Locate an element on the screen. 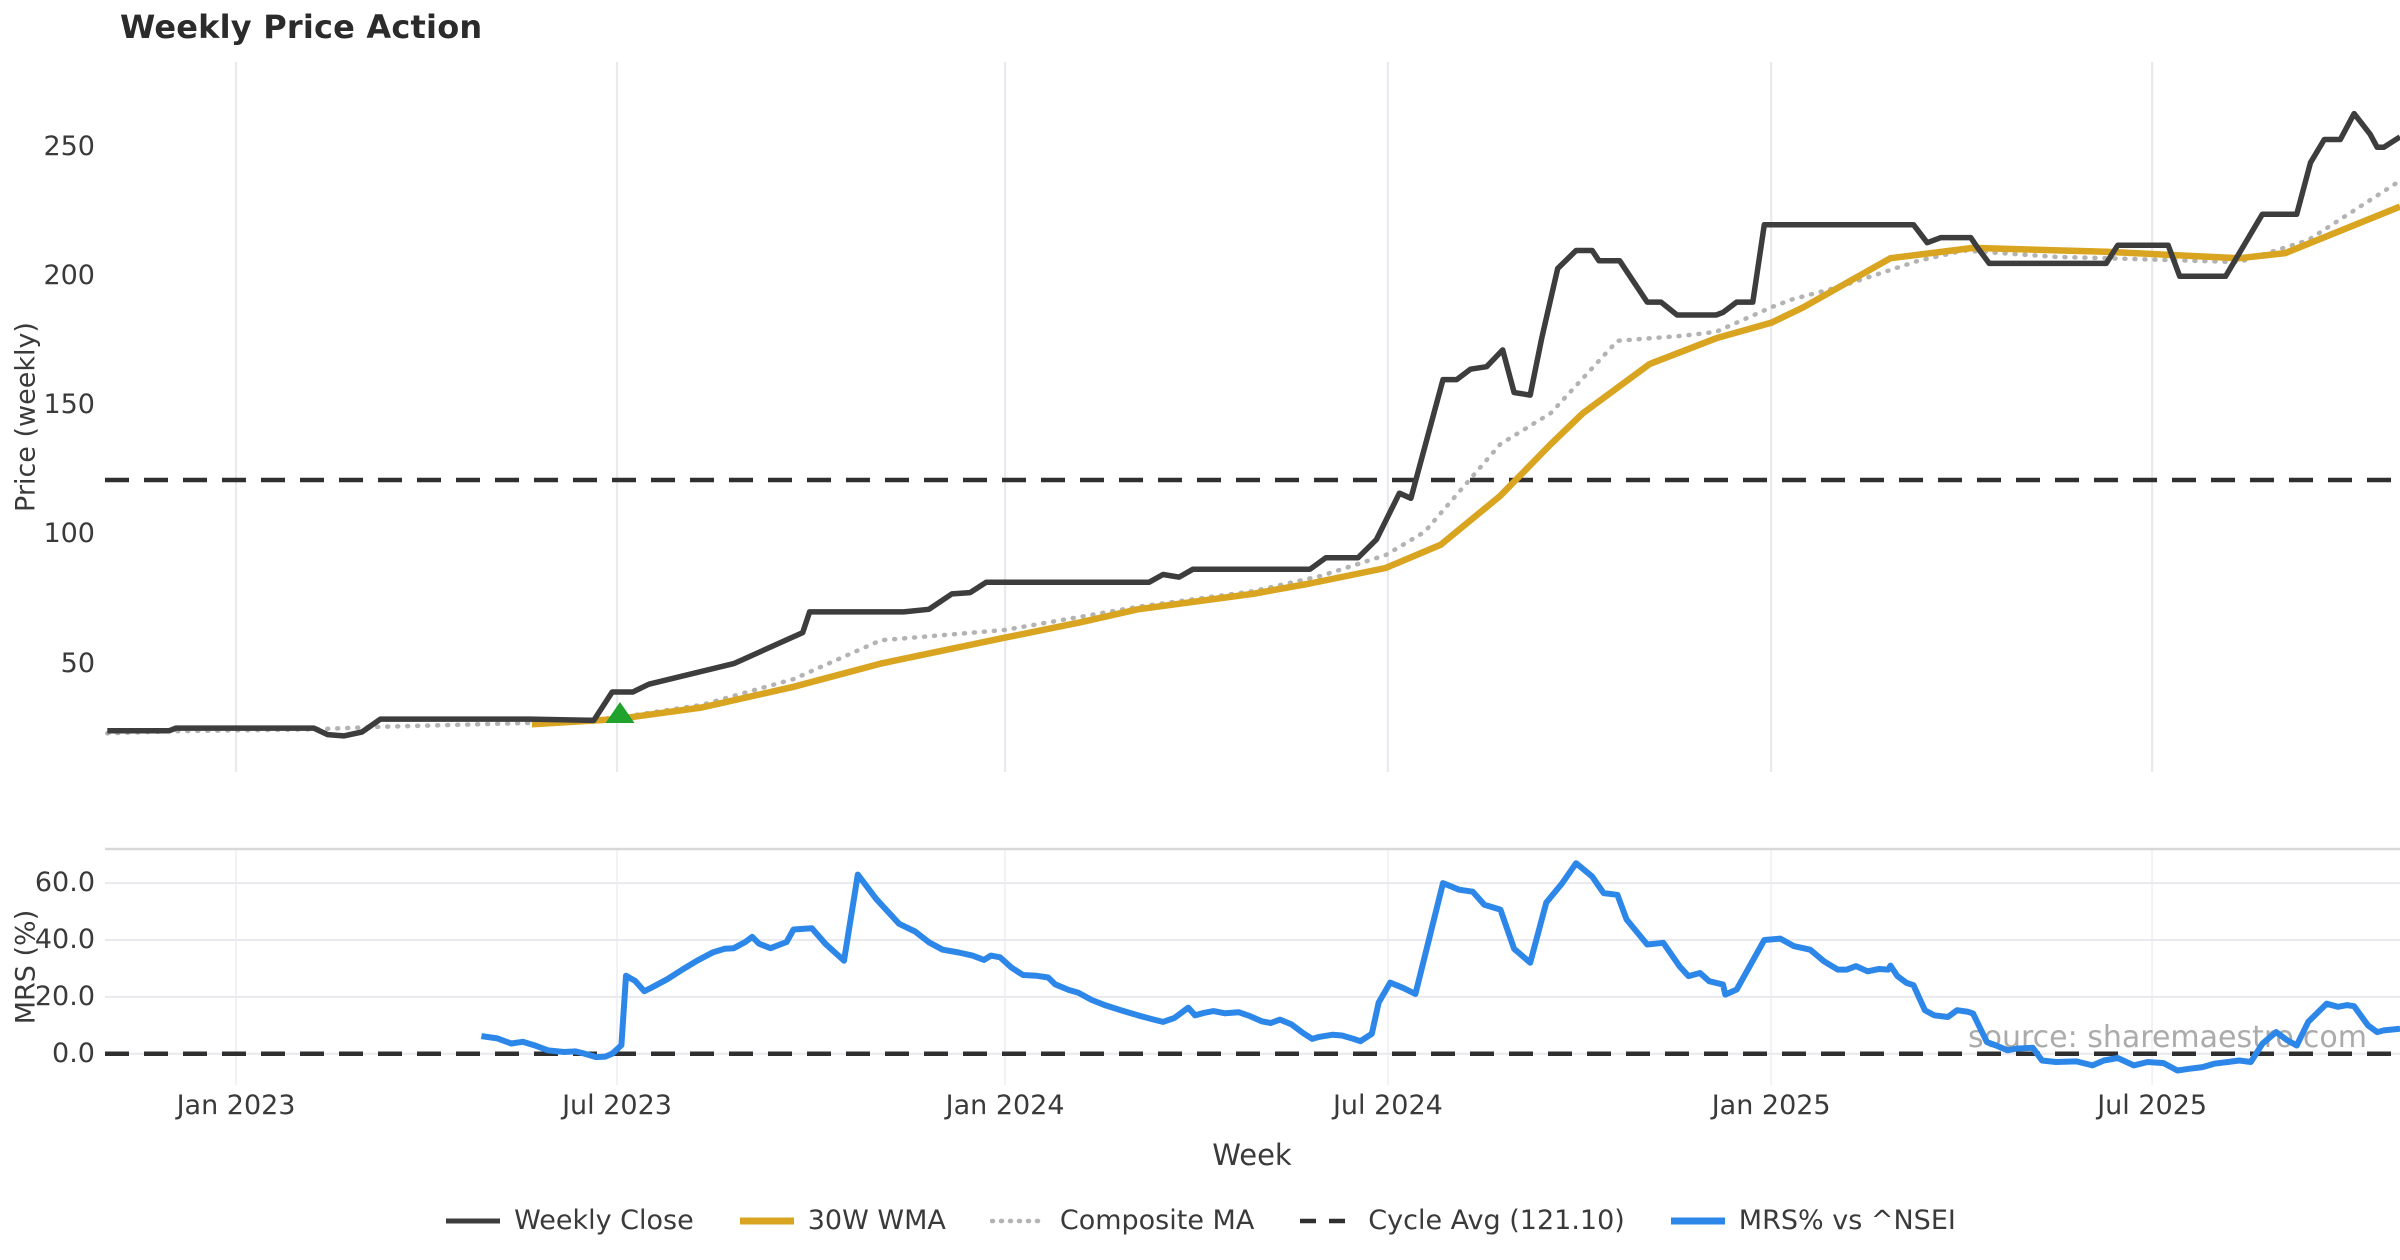 This screenshot has width=2400, height=1260. legend-label: Weekly Close is located at coordinates (604, 1220).